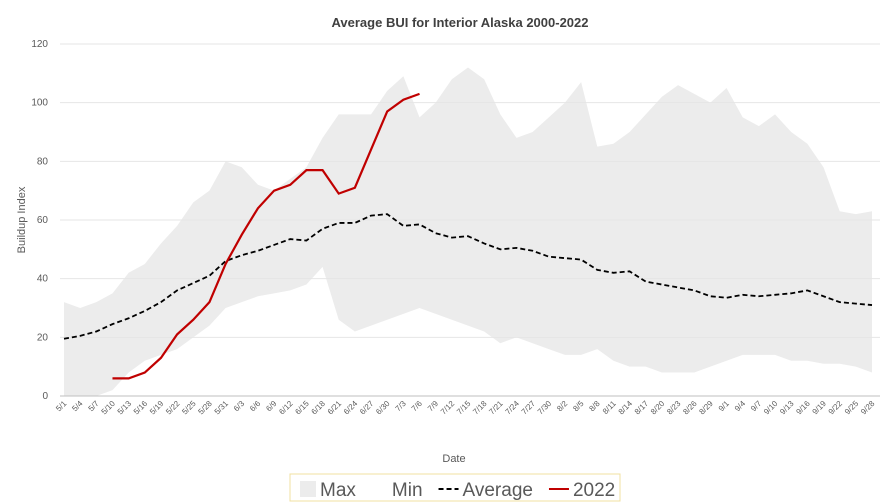  What do you see at coordinates (271, 406) in the screenshot?
I see `x-tick-label: 6/9` at bounding box center [271, 406].